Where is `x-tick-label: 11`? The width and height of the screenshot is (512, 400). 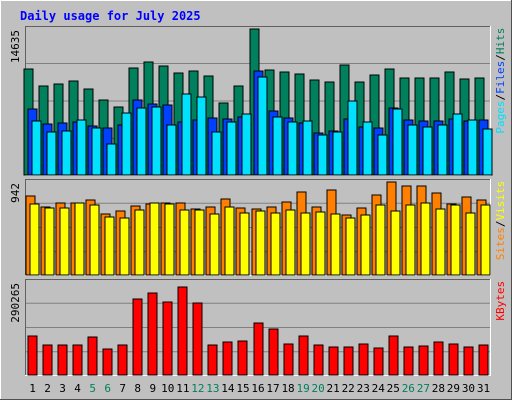 x-tick-label: 11 is located at coordinates (182, 388).